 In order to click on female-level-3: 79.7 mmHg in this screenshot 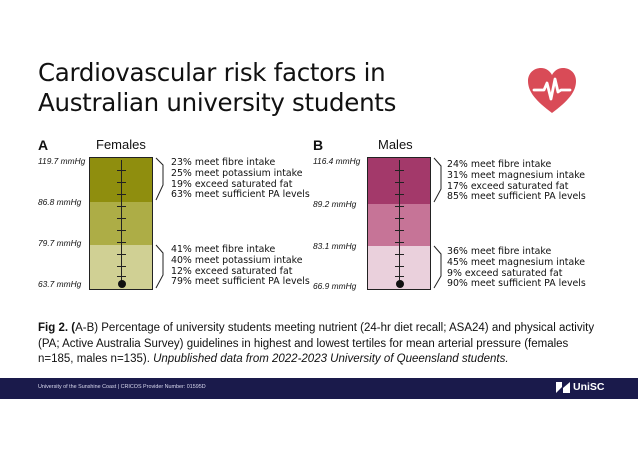, I will do `click(60, 243)`.